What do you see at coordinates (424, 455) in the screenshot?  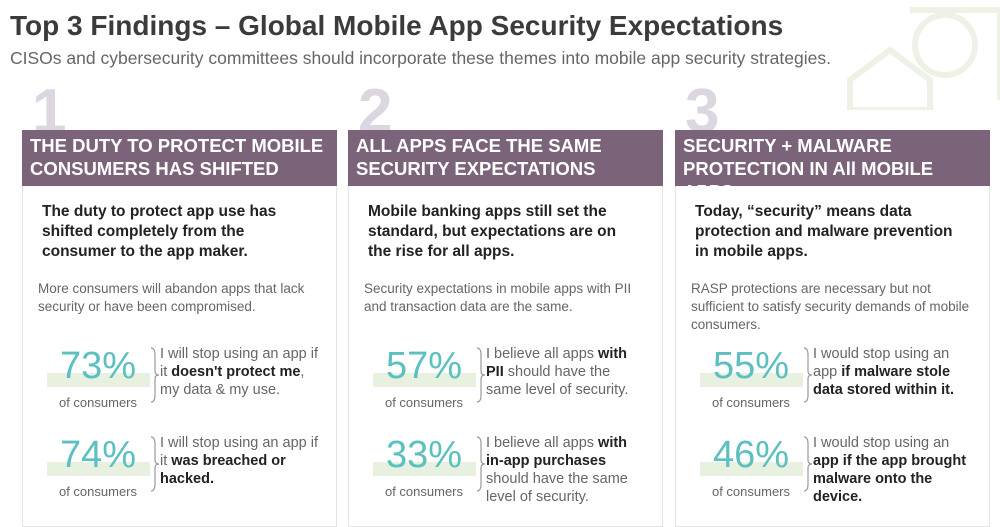 I see `stat-value: 33%` at bounding box center [424, 455].